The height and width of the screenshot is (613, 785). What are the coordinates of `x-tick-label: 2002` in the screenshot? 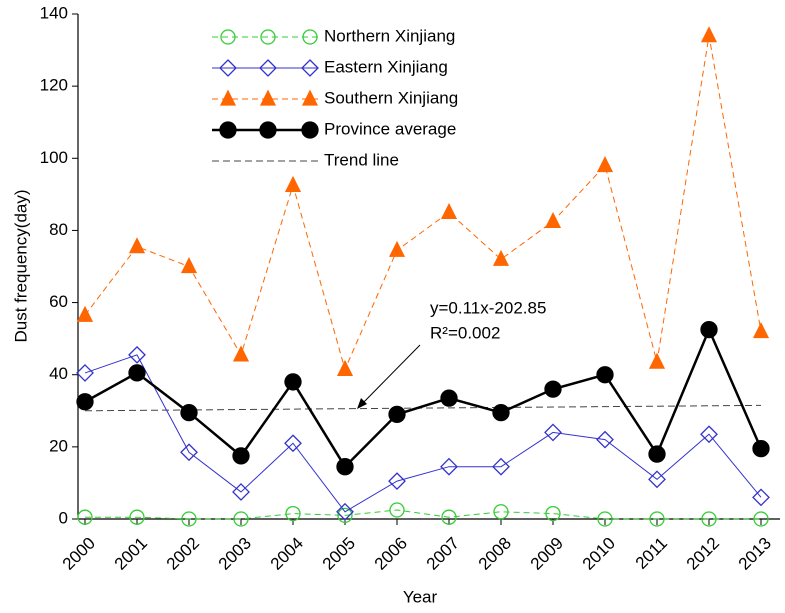 It's located at (183, 554).